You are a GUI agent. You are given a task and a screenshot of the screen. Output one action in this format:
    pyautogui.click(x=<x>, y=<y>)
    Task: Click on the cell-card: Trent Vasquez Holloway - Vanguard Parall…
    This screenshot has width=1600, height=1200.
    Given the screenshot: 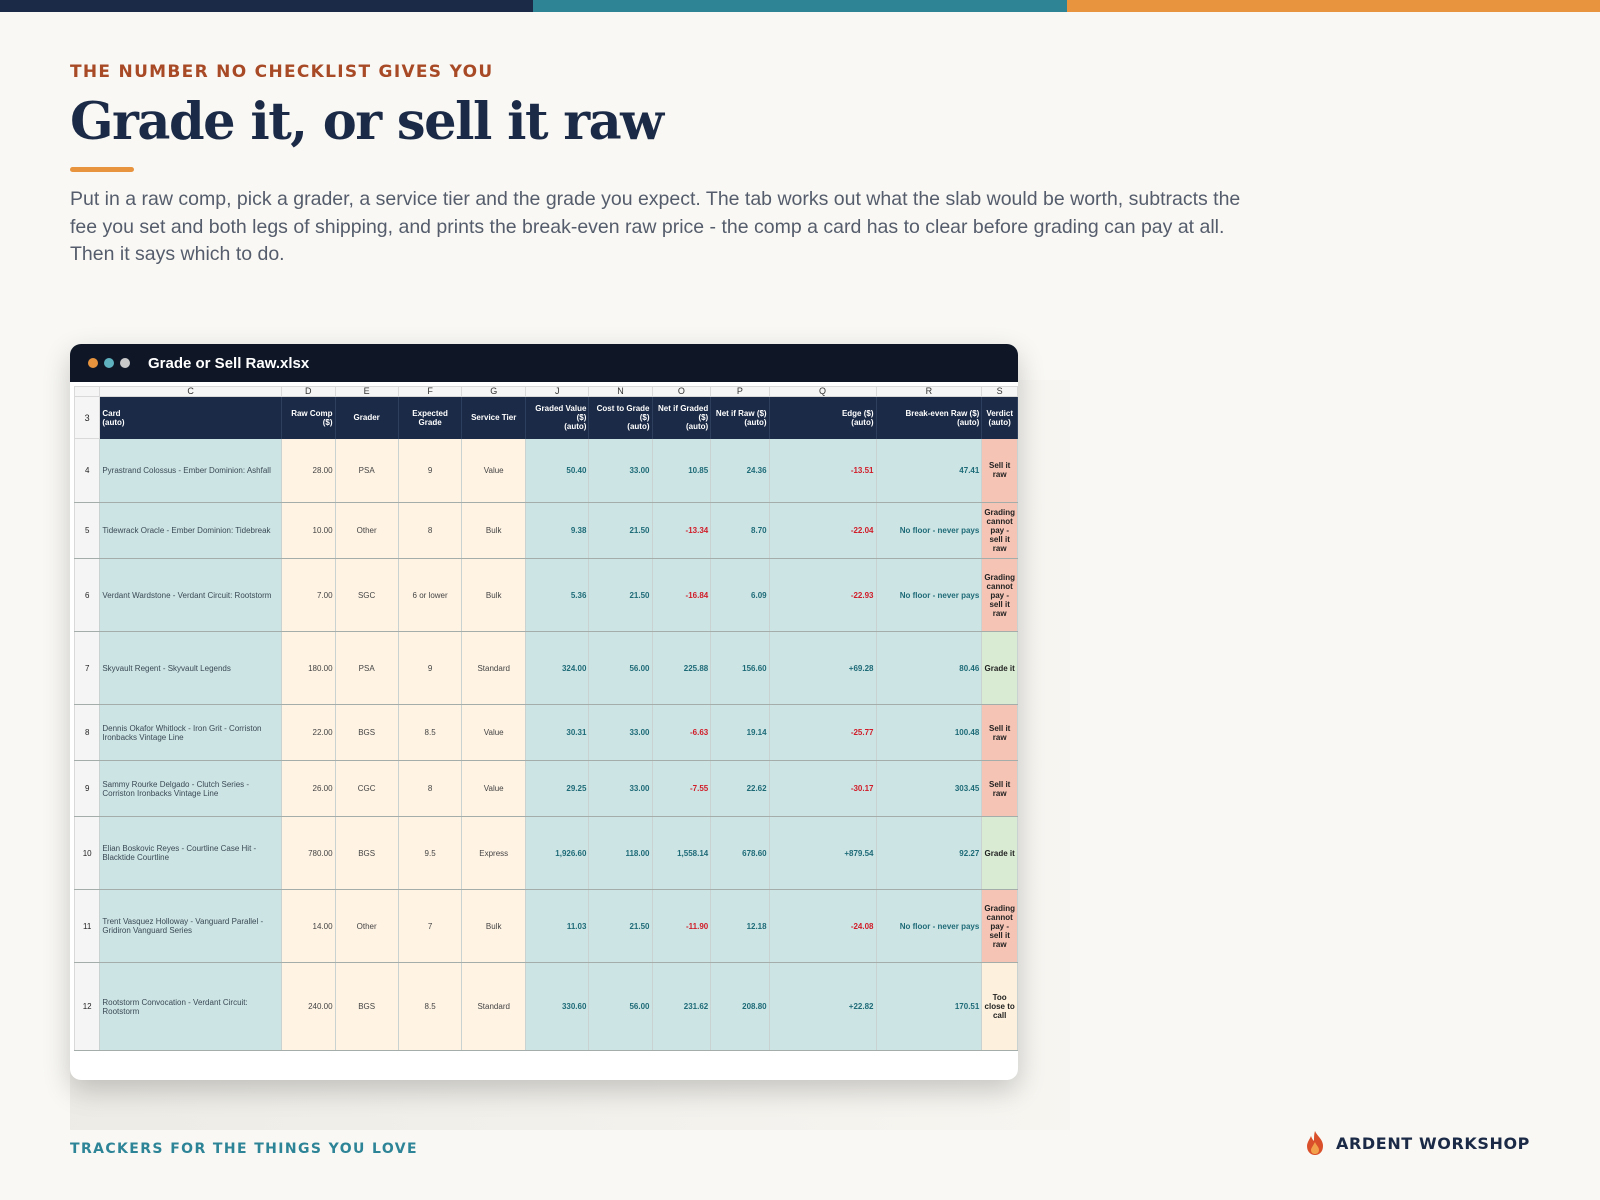 What is the action you would take?
    pyautogui.click(x=190, y=926)
    